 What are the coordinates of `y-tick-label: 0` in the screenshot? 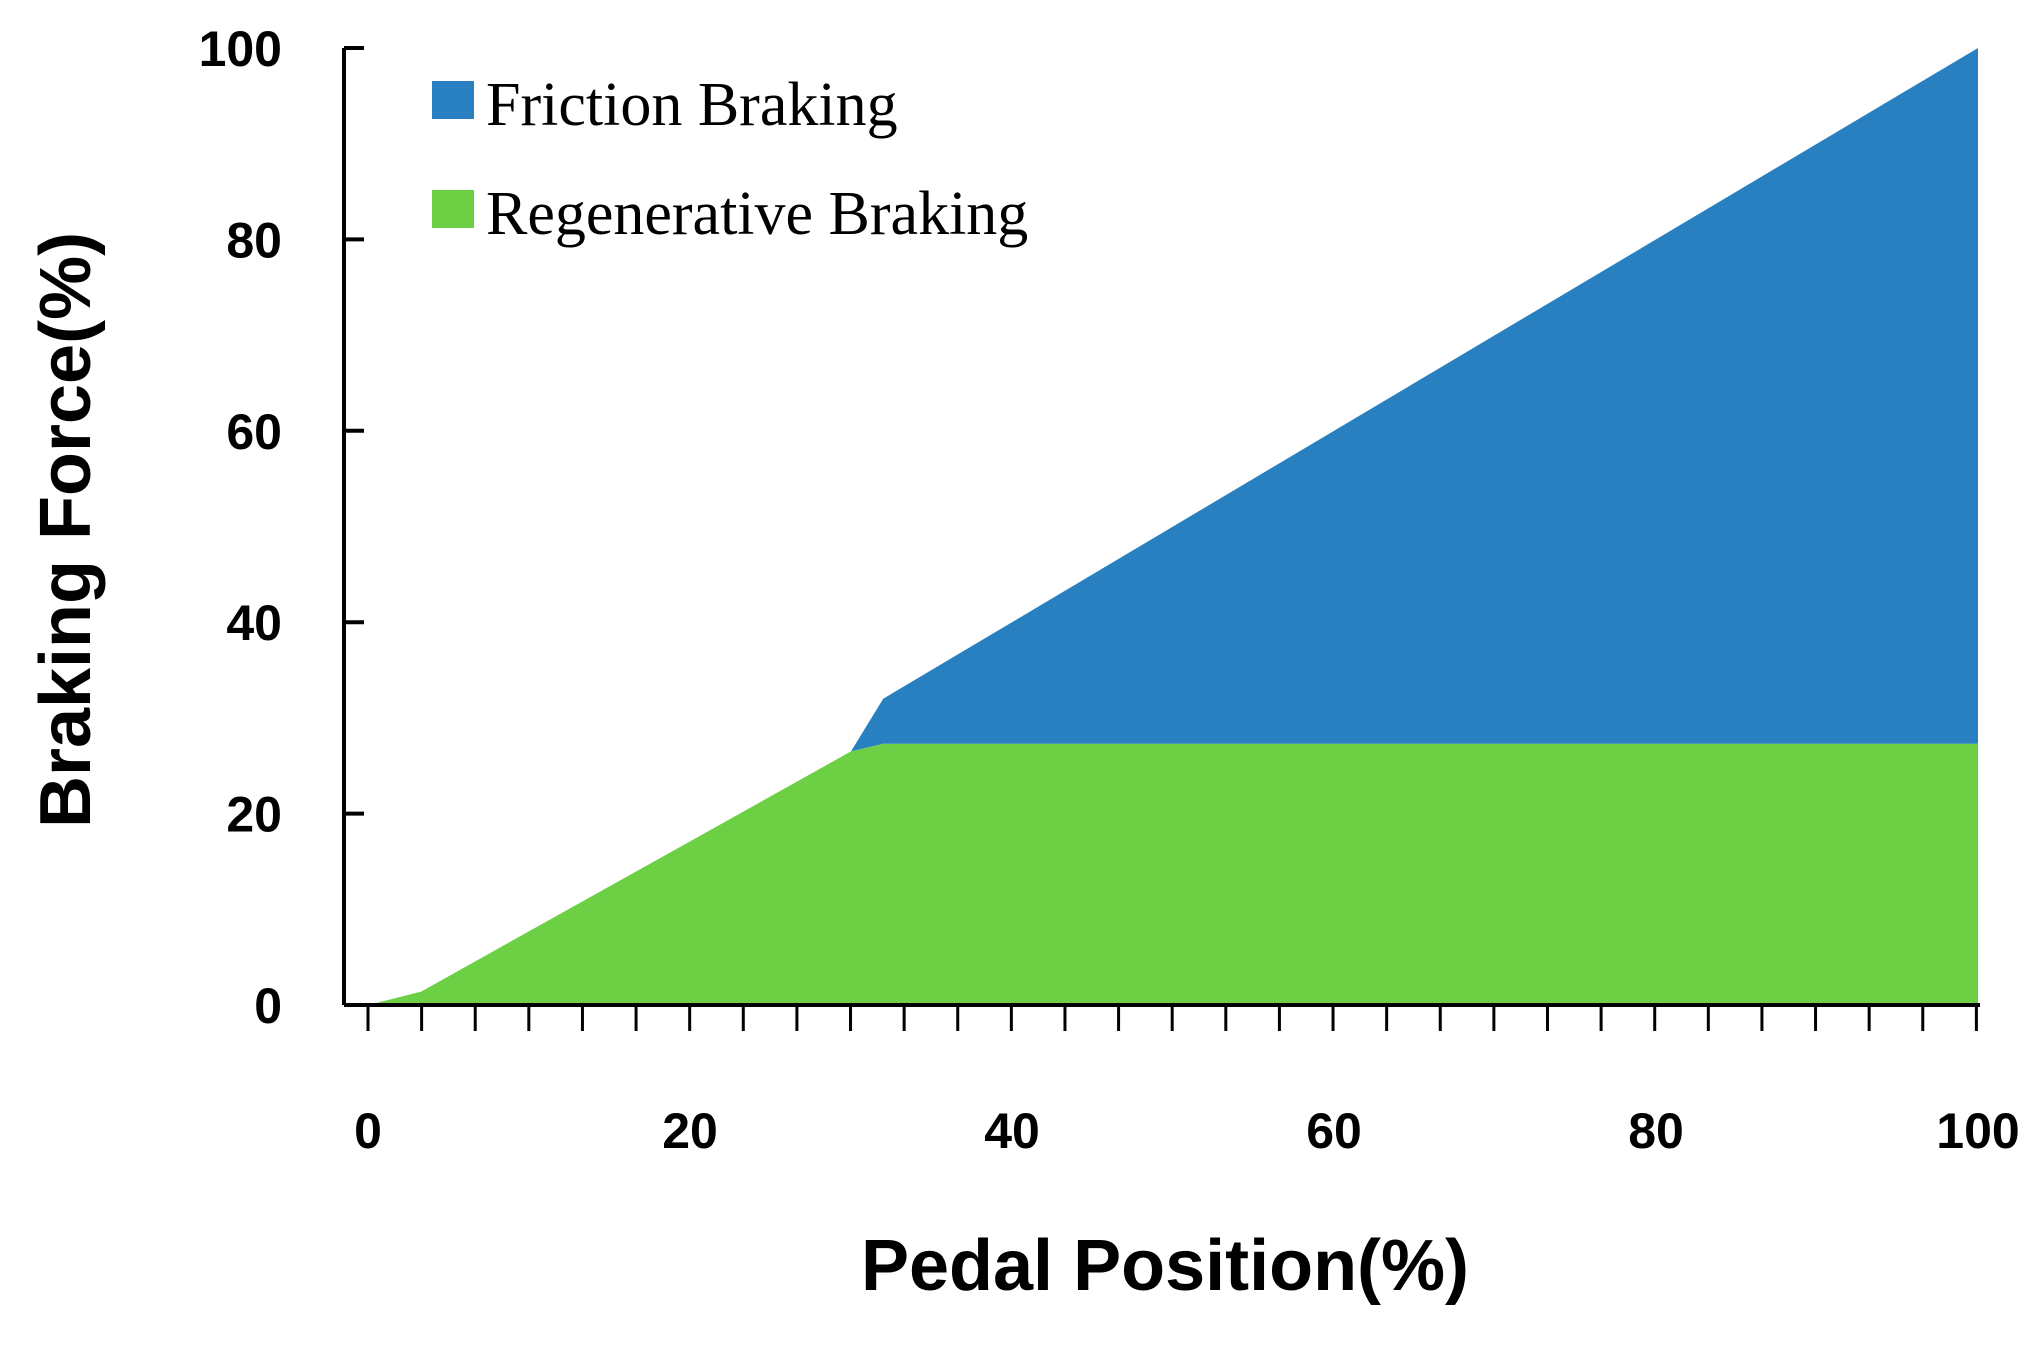 It's located at (268, 1006).